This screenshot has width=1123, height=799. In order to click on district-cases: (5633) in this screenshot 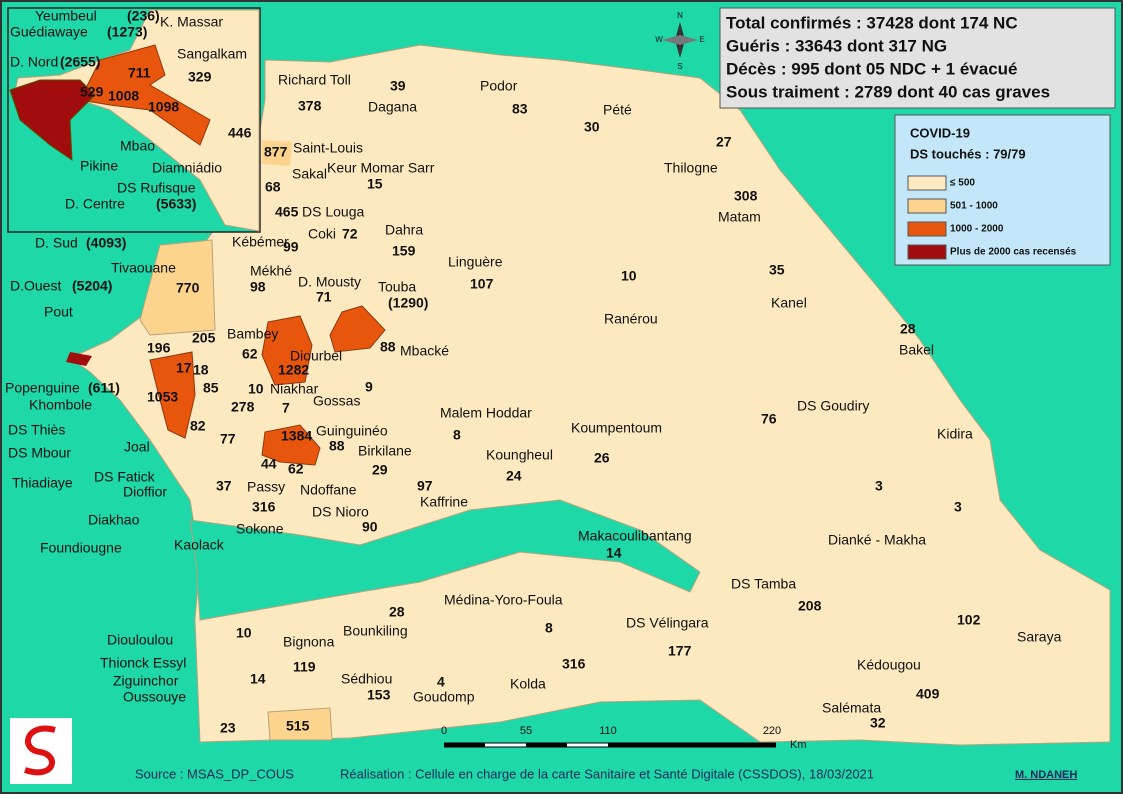, I will do `click(176, 204)`.